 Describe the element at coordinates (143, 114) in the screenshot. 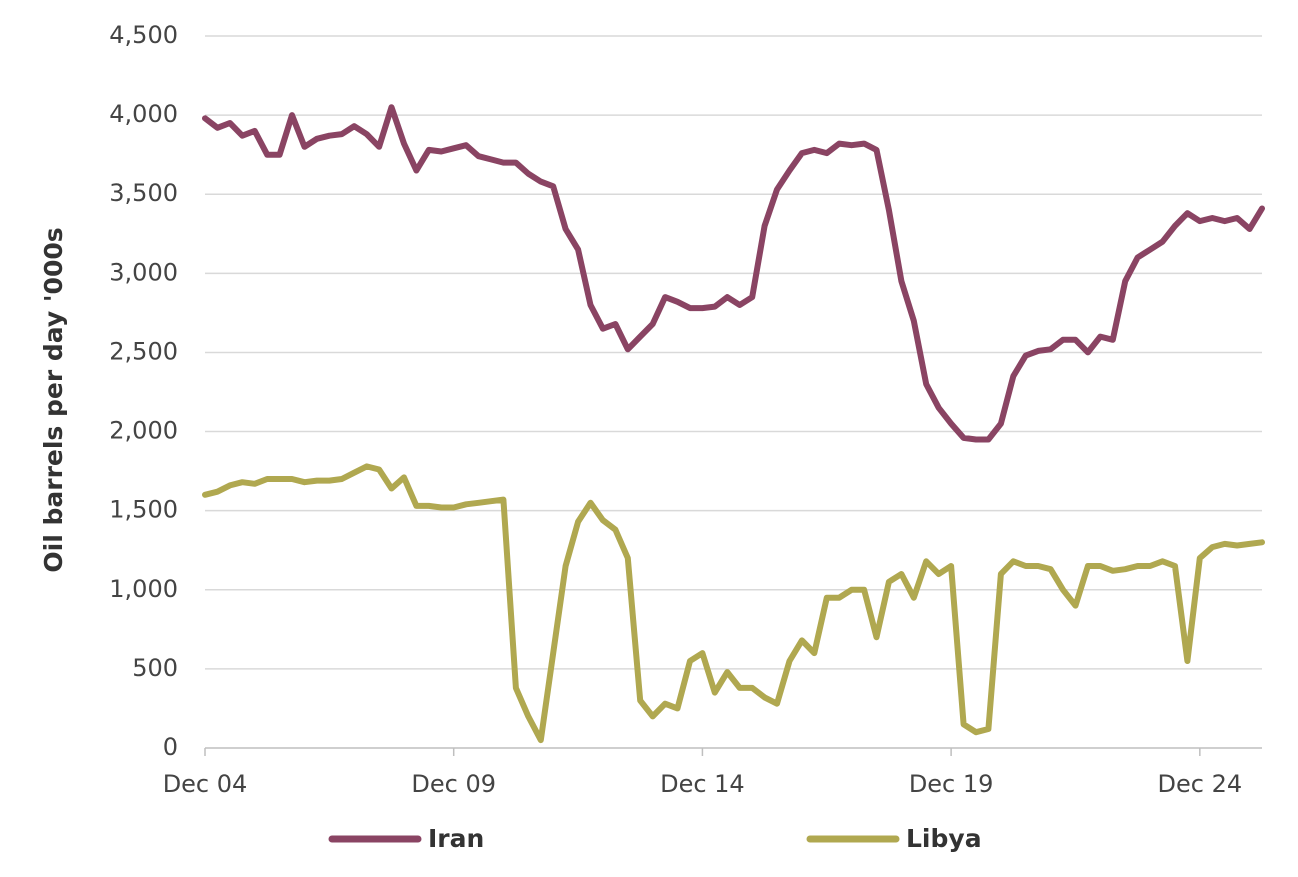

I see `y-tick-label: 4,000` at that location.